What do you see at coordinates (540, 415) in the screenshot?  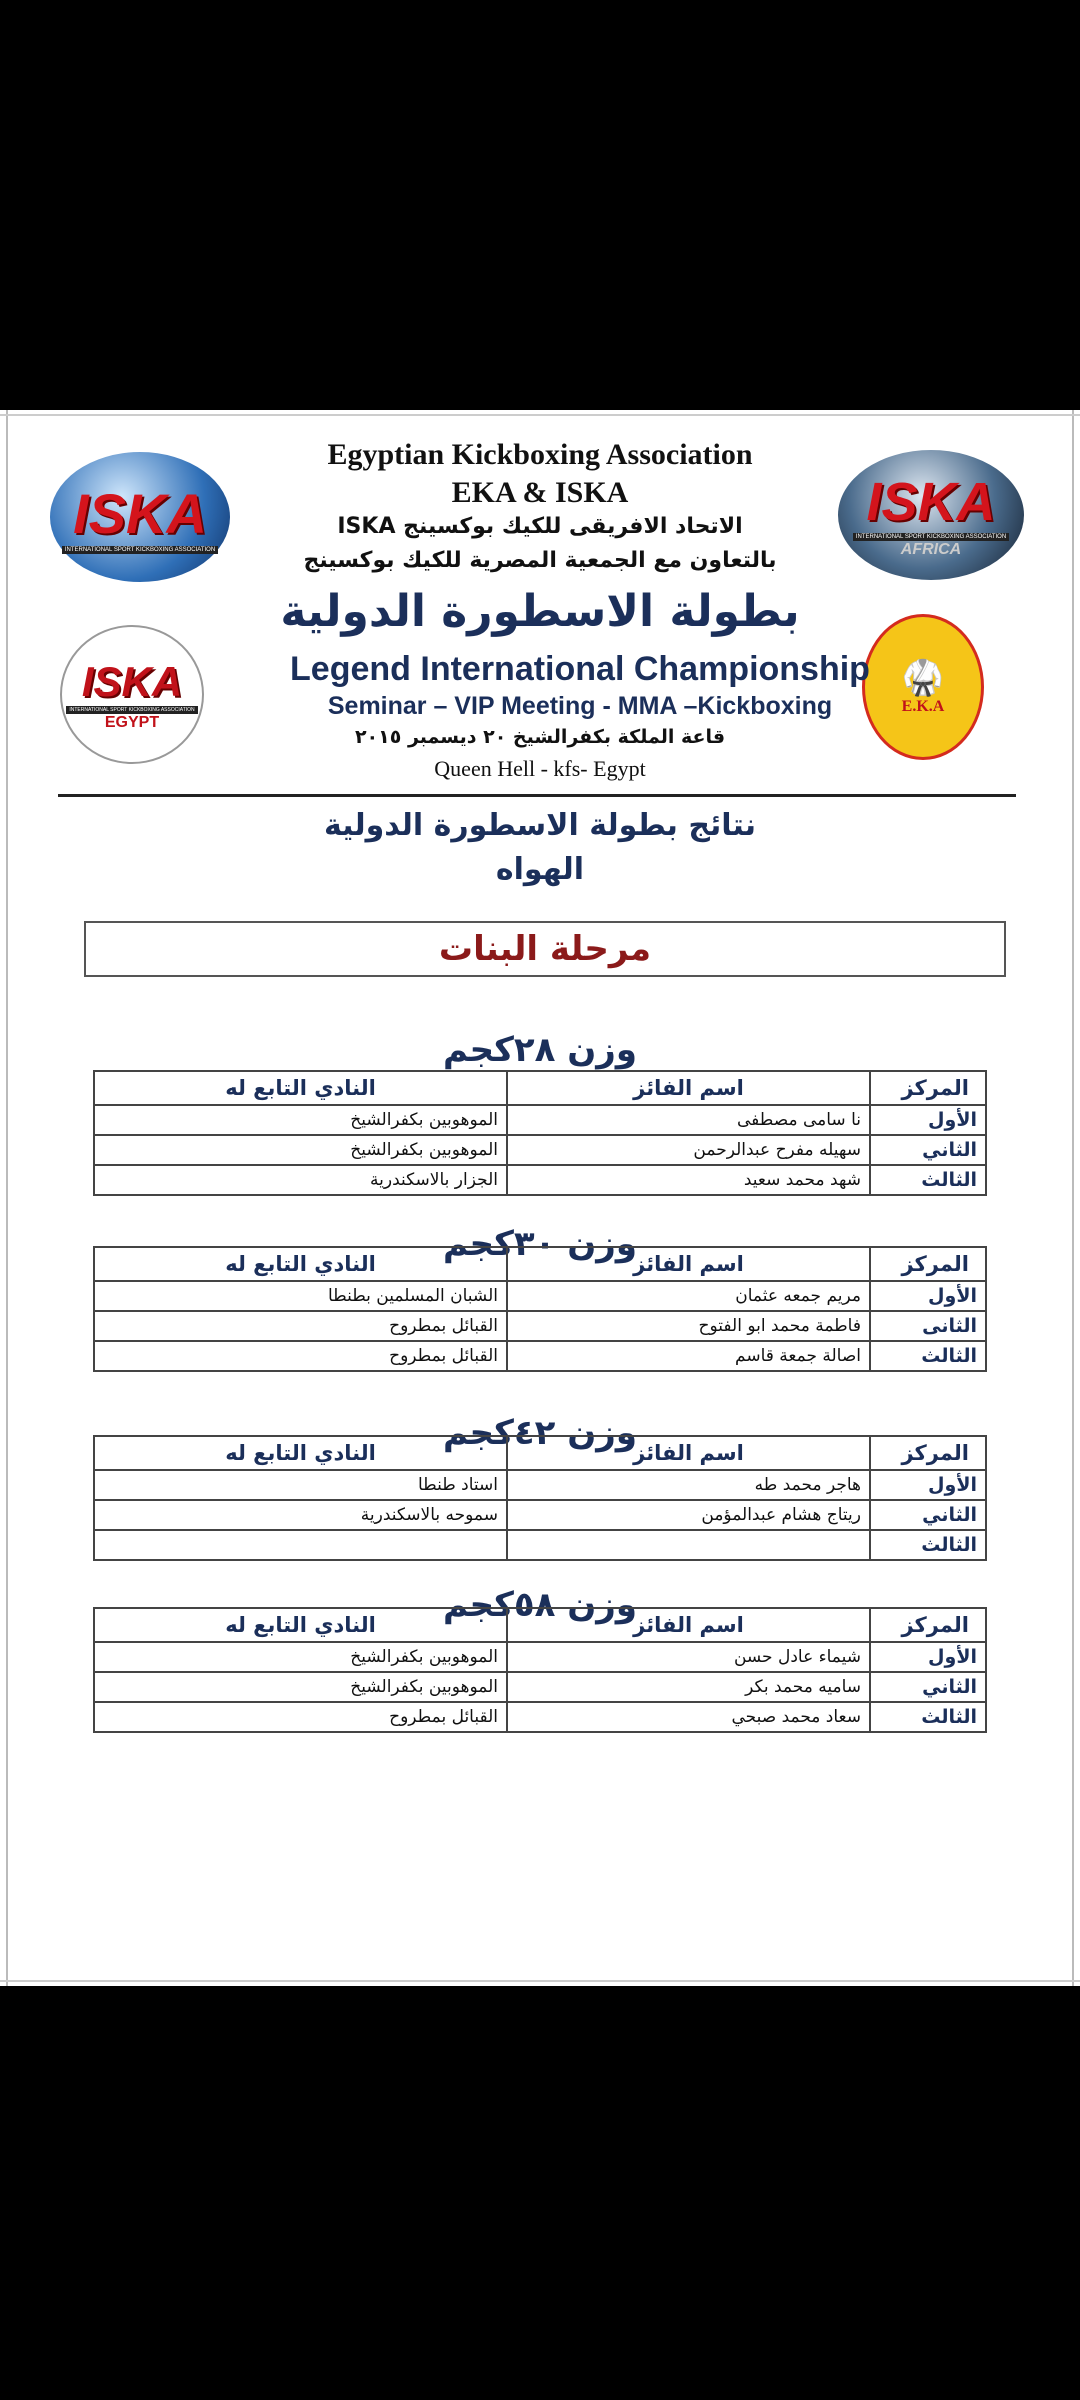 I see `page-edge-top` at bounding box center [540, 415].